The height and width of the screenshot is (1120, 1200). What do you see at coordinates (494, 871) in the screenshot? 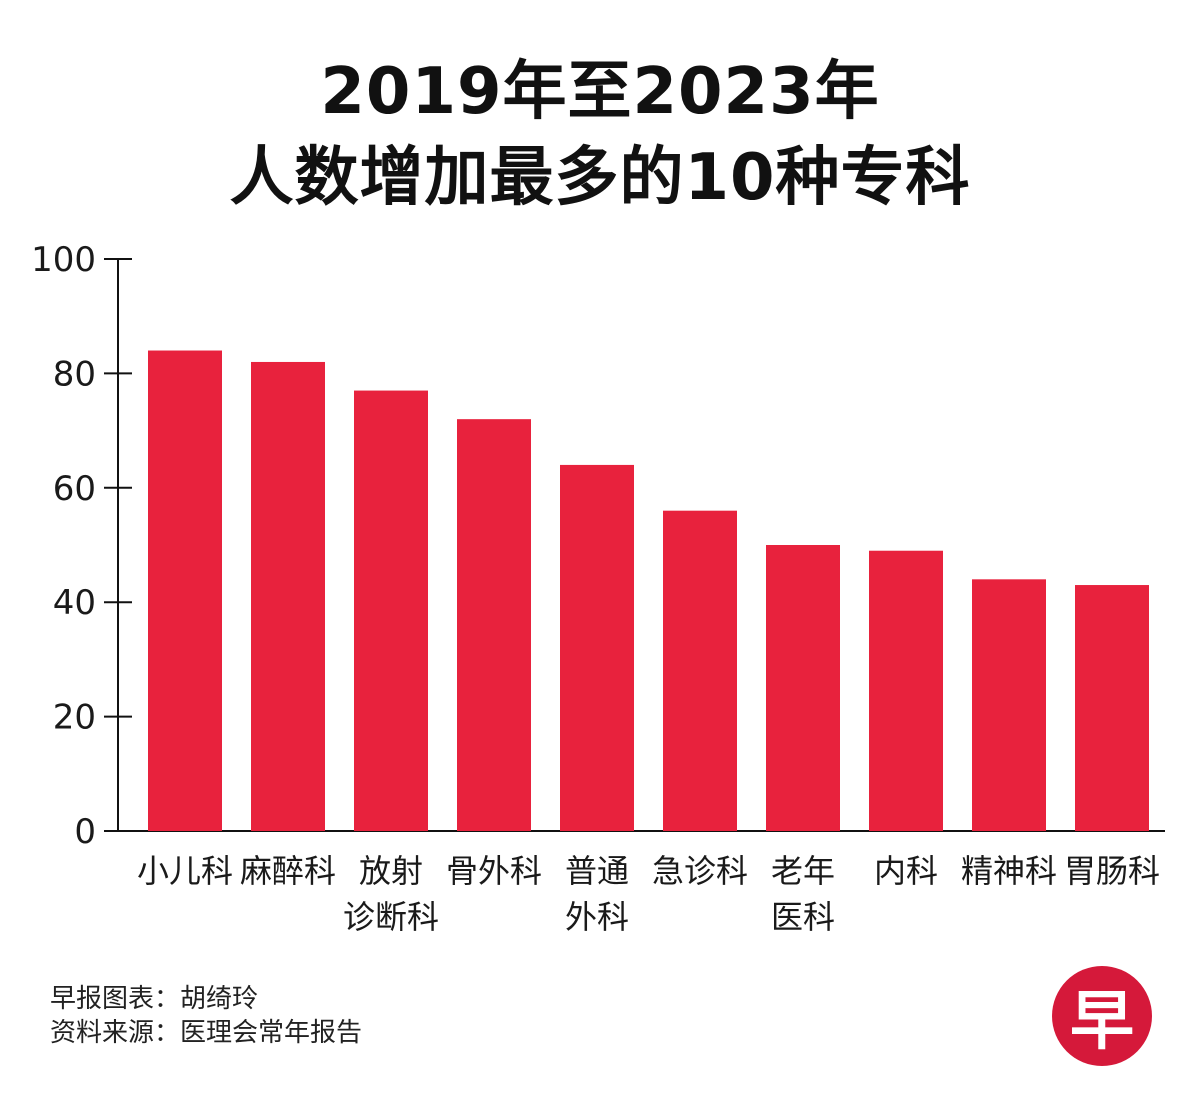
I see `x-category-label: 骨外科` at bounding box center [494, 871].